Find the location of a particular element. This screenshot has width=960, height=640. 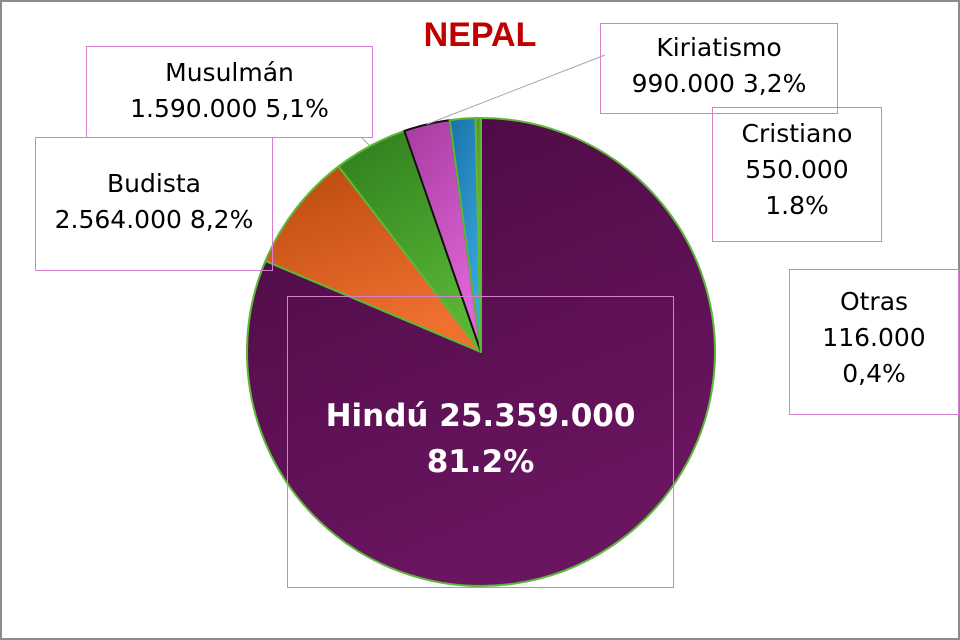

data-label-musulman: Musulmán 1.590.000 5,1% is located at coordinates (229, 92).